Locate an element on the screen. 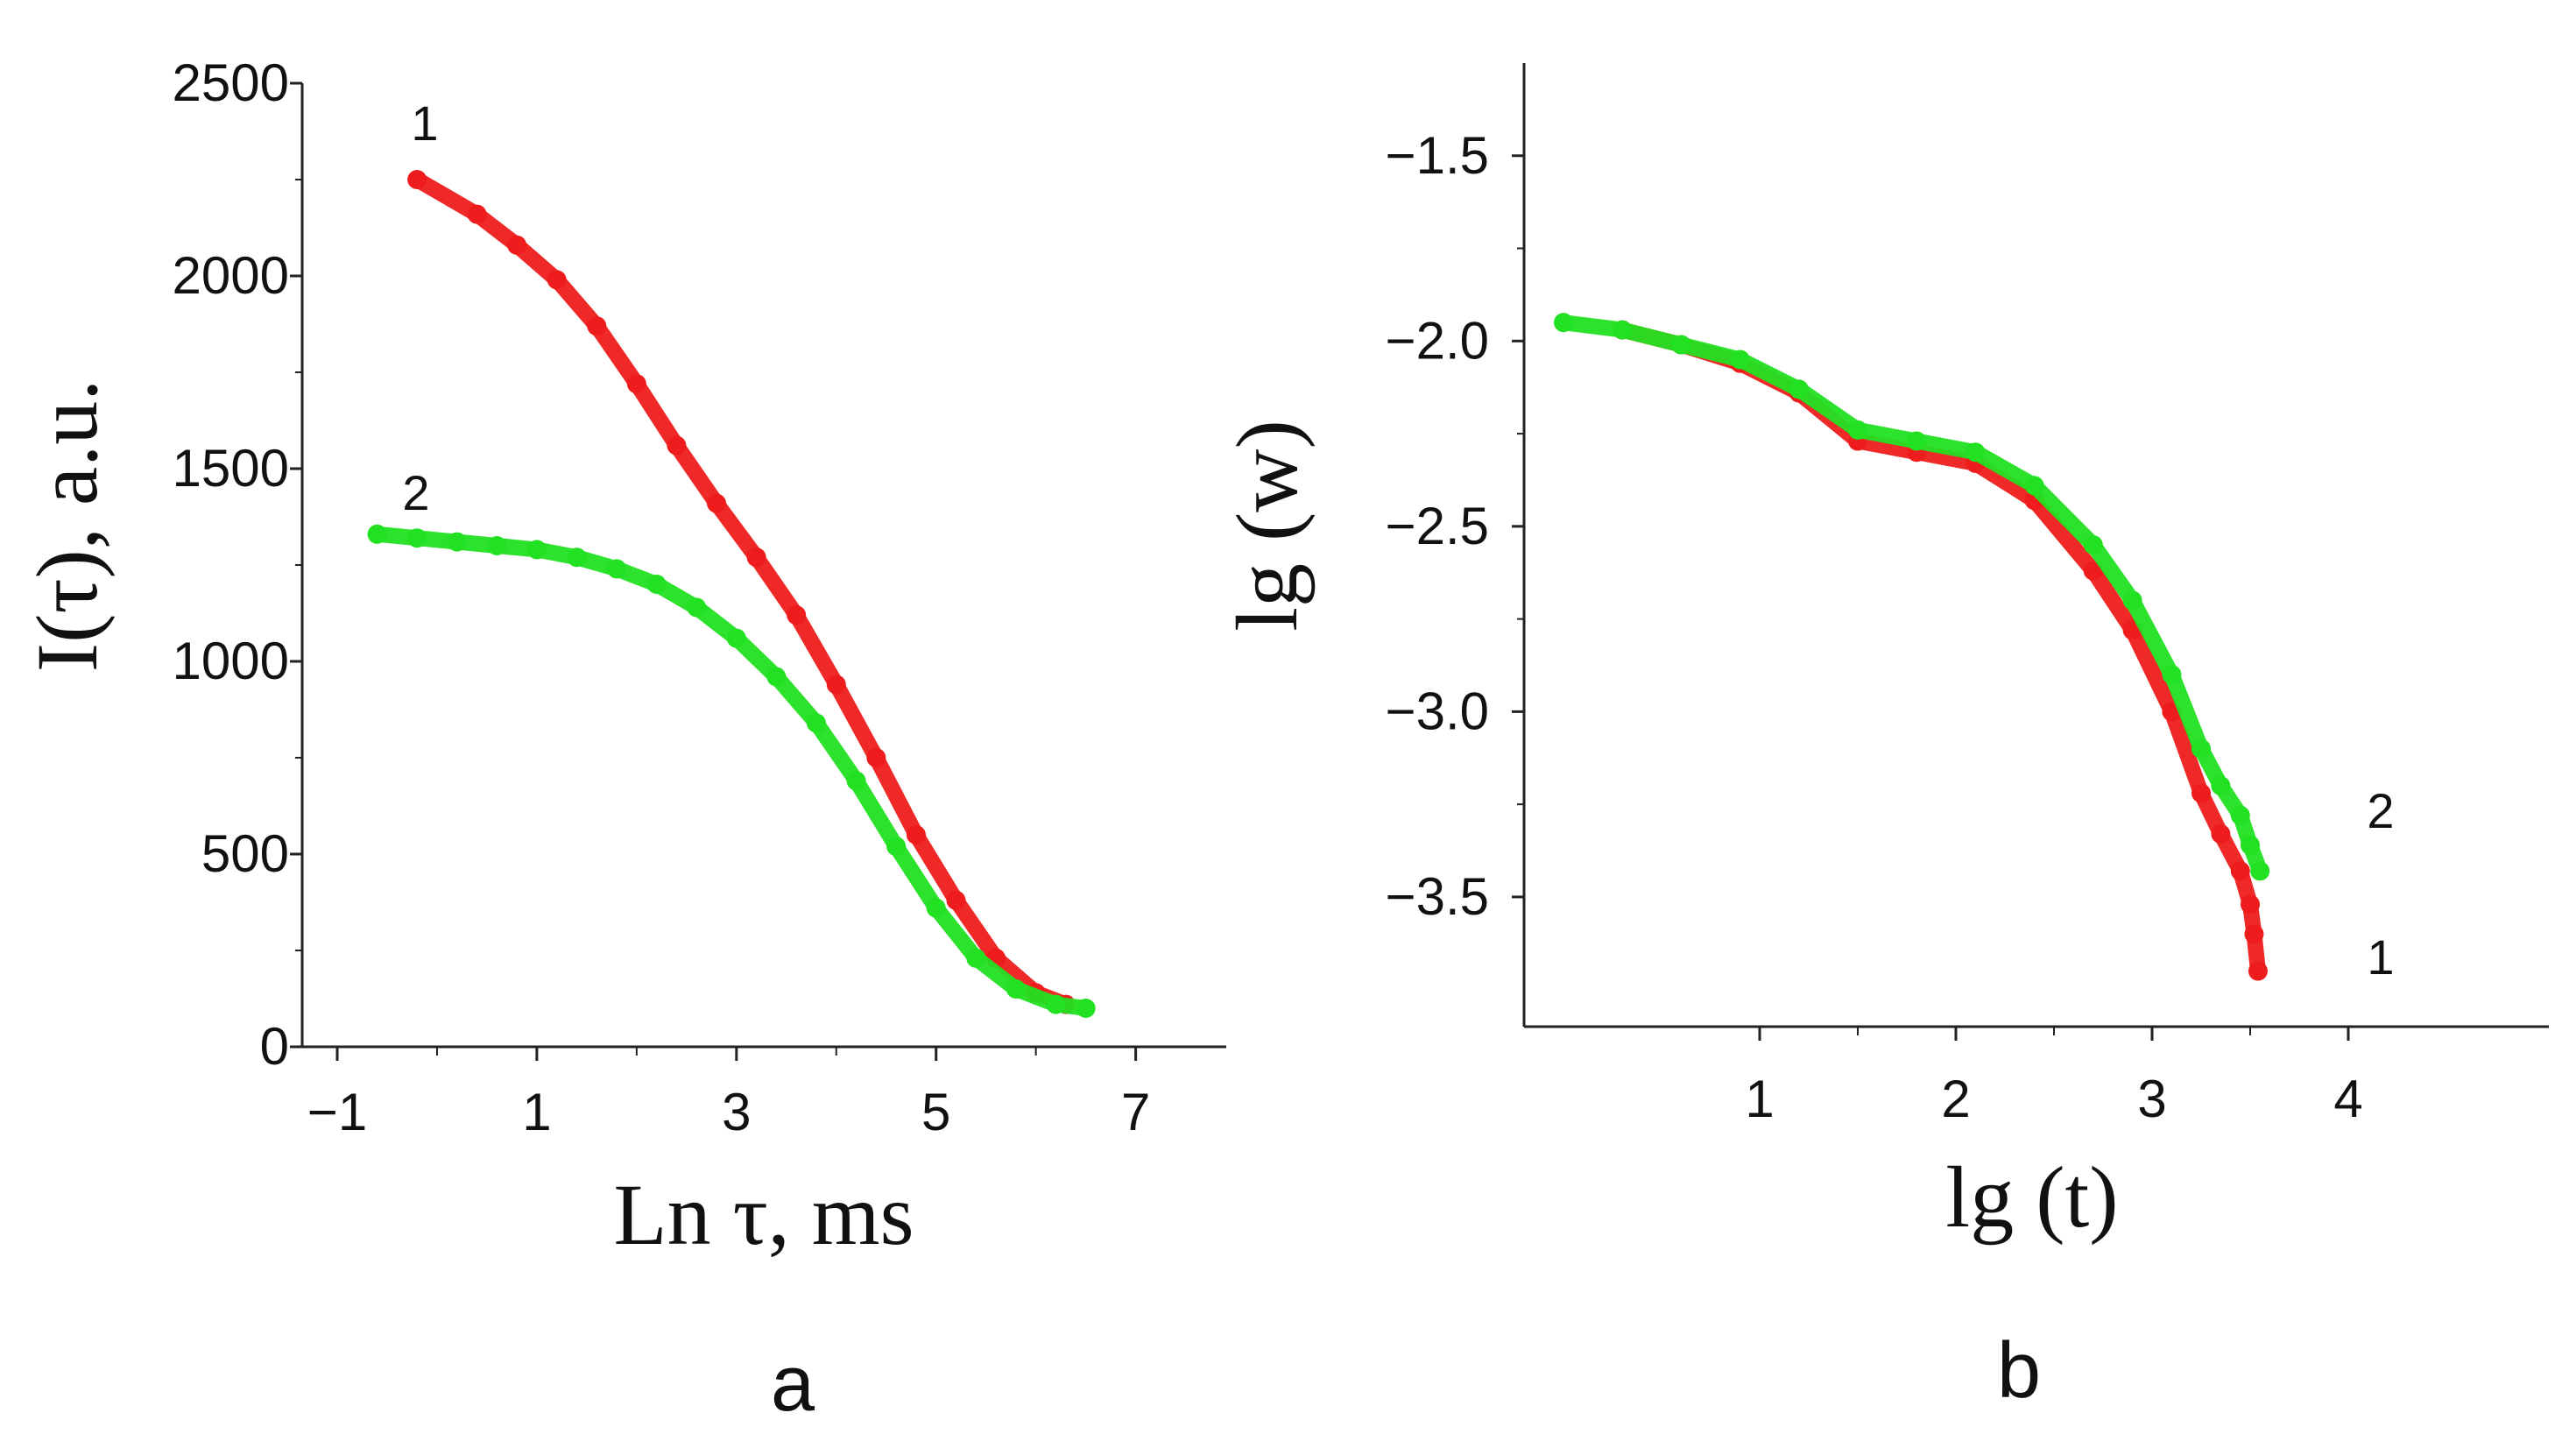  panel-b-x-axis-title: lg (t) is located at coordinates (2031, 1197).